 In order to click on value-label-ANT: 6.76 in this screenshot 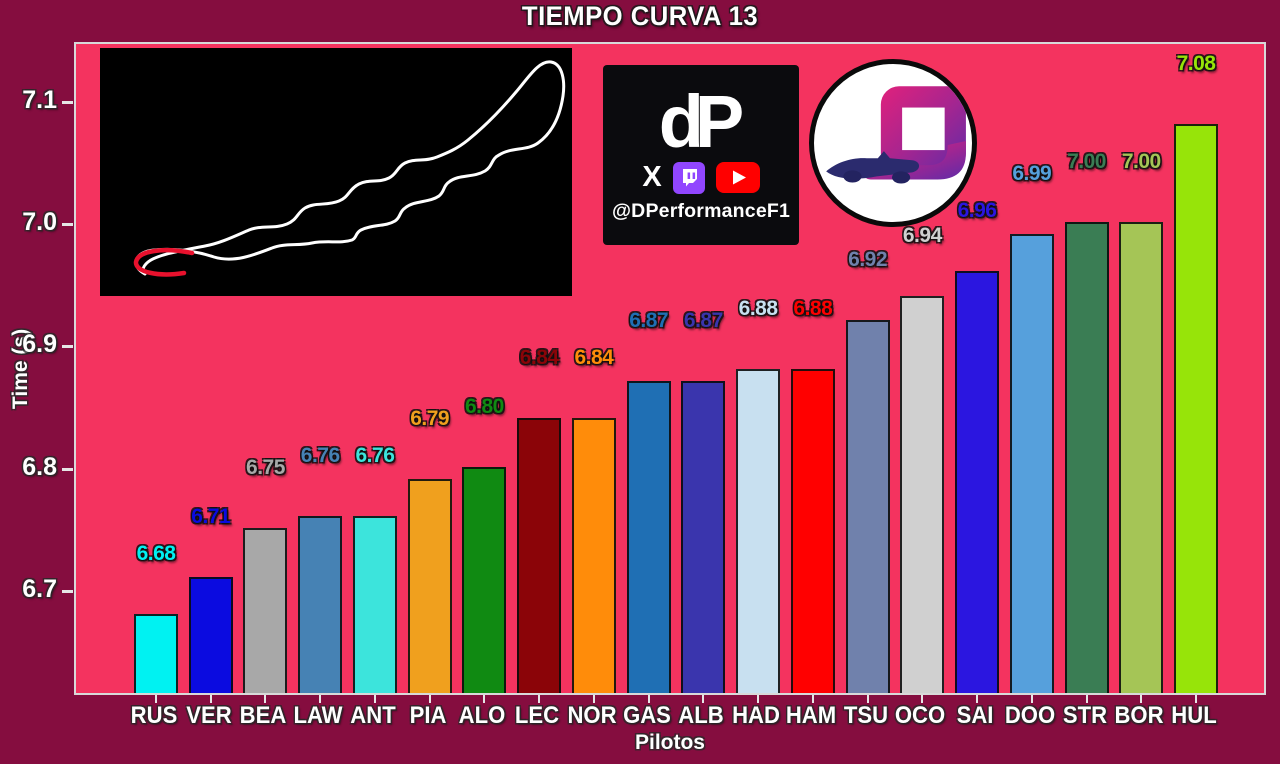, I will do `click(375, 455)`.